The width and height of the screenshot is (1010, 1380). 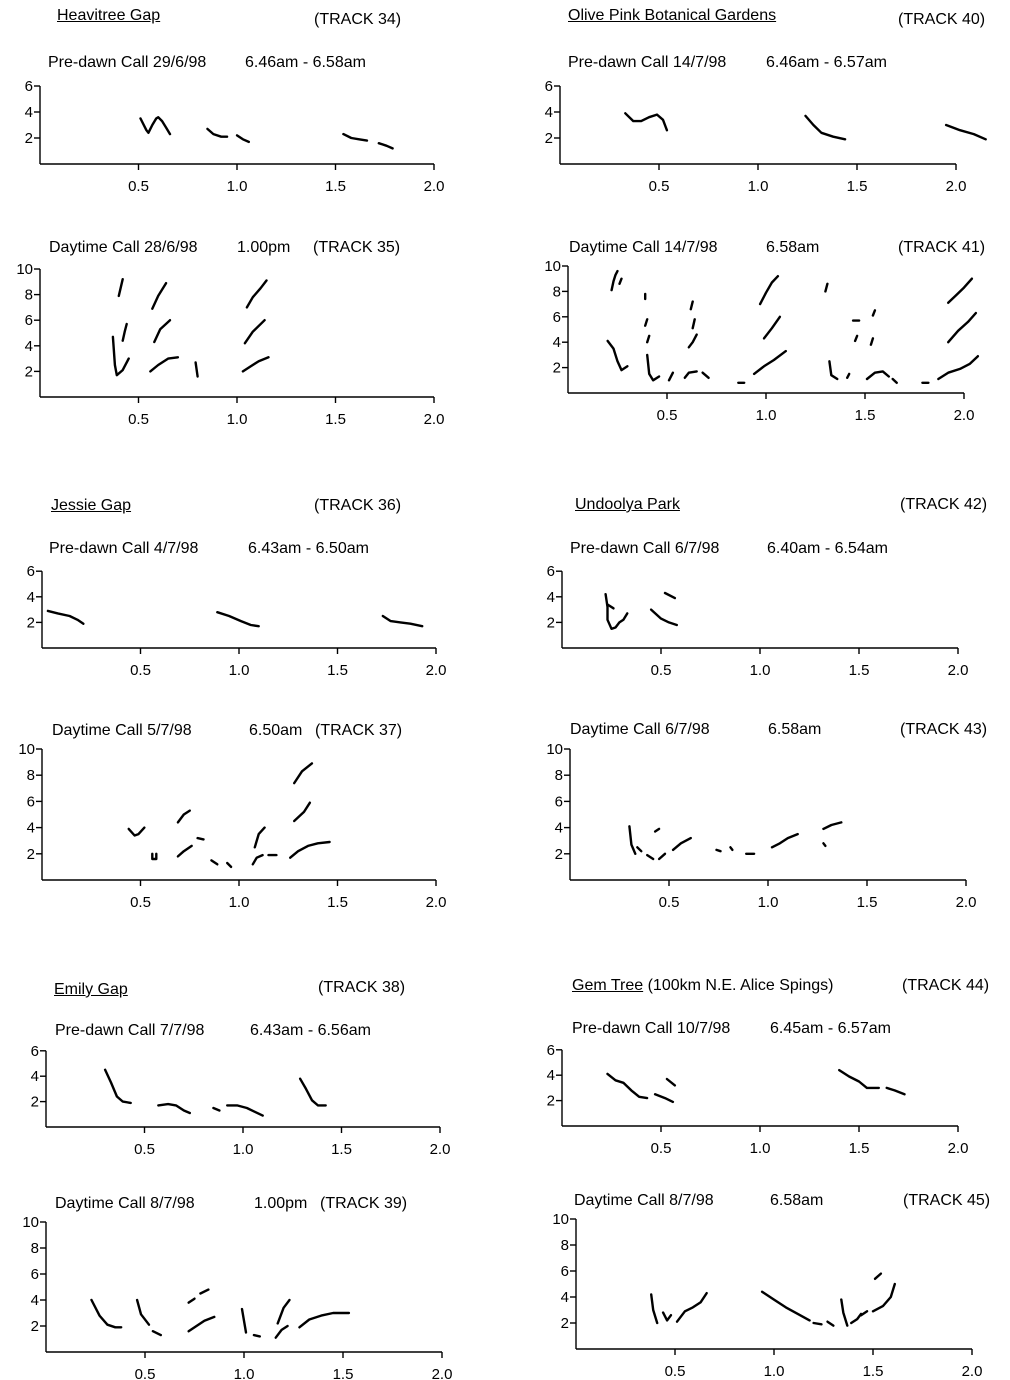 I want to click on site-name: Emily Gap, so click(x=91, y=989).